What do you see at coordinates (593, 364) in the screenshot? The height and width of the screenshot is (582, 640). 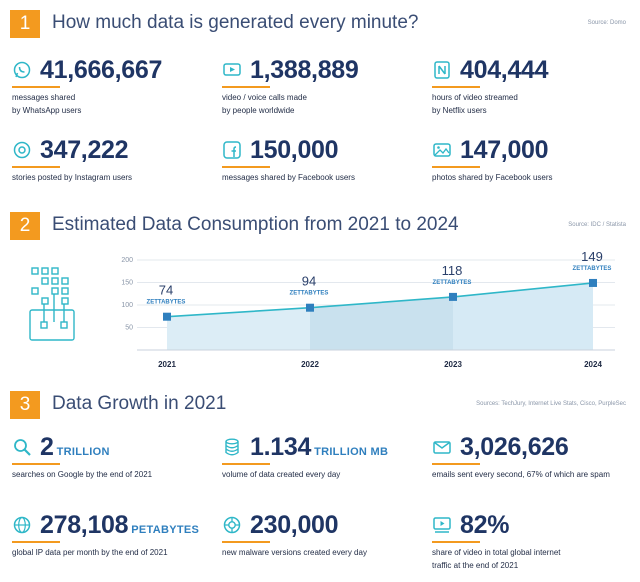 I see `x-tick-label: 2024` at bounding box center [593, 364].